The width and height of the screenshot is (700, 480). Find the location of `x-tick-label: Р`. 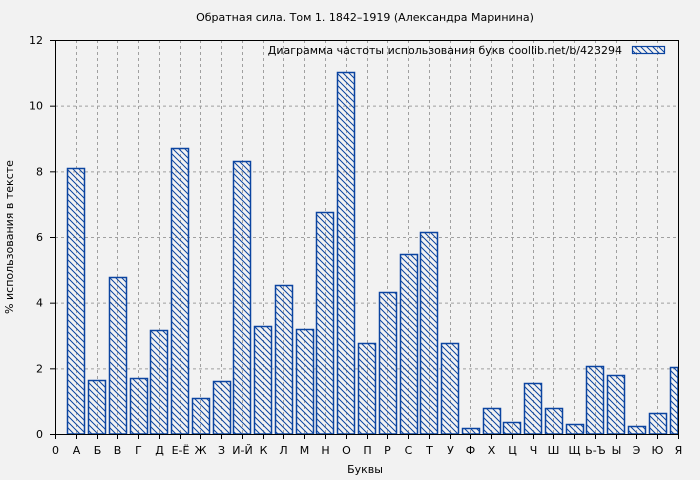

x-tick-label: Р is located at coordinates (387, 450).